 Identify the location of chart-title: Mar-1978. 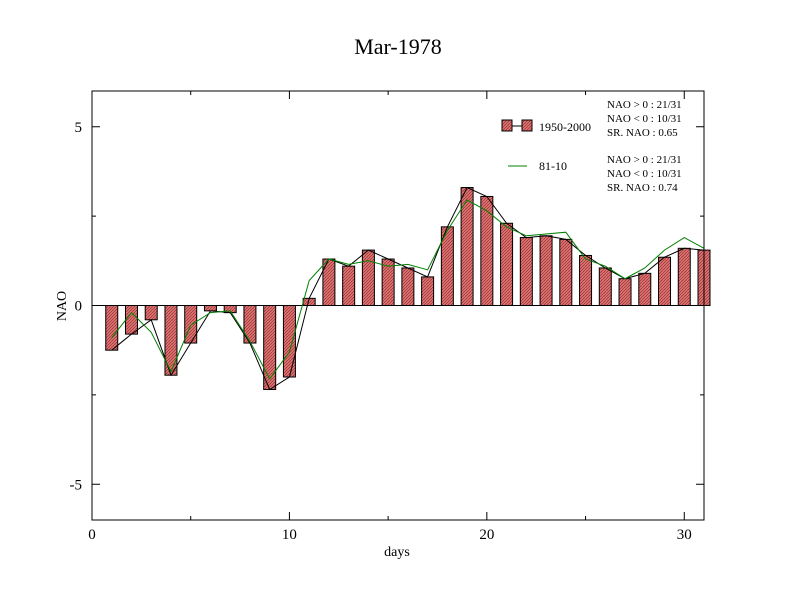
(398, 46).